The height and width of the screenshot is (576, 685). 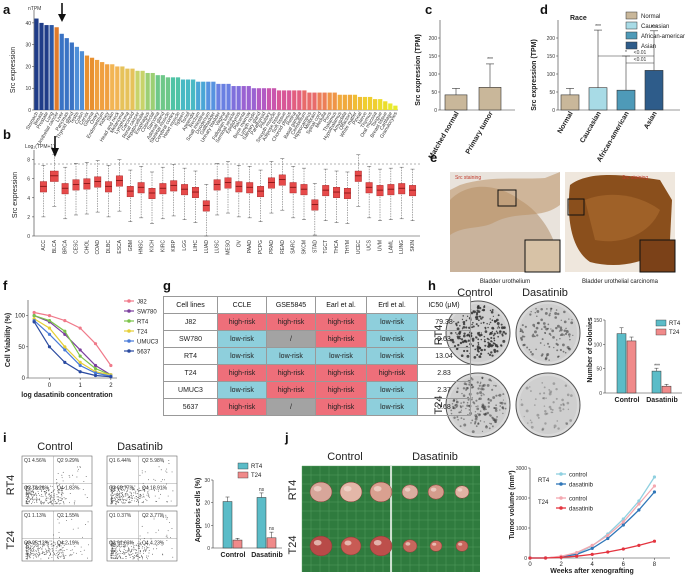 What do you see at coordinates (28, 161) in the screenshot?
I see `panel-b-ytick: 8` at bounding box center [28, 161].